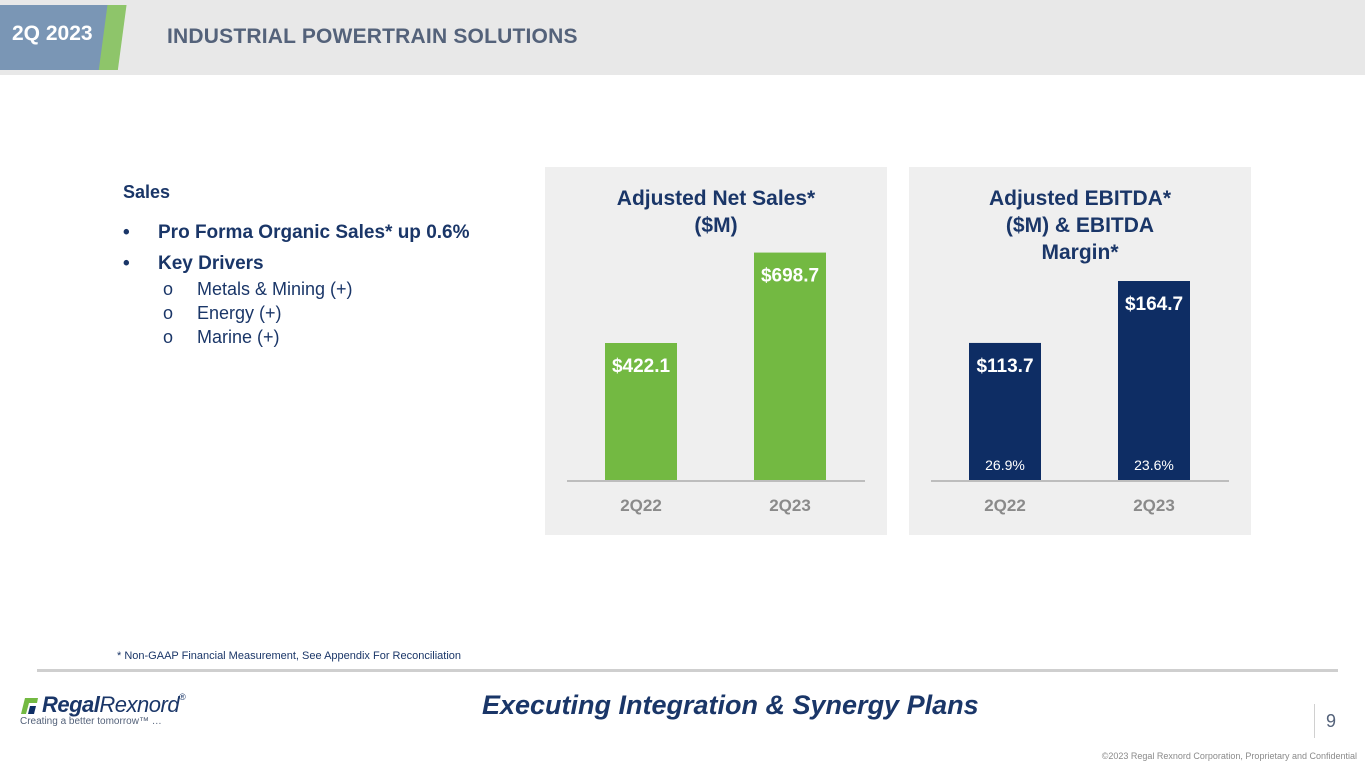 The image size is (1365, 768). What do you see at coordinates (139, 704) in the screenshot?
I see `logo-word-light: Rexnord` at bounding box center [139, 704].